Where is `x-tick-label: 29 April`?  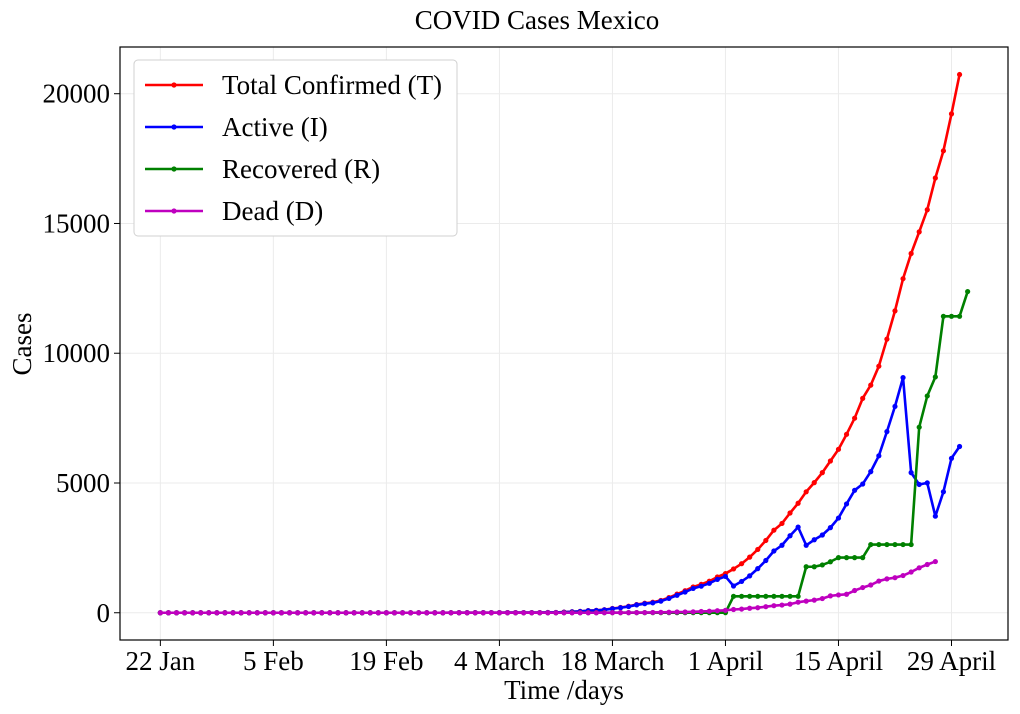
x-tick-label: 29 April is located at coordinates (951, 661).